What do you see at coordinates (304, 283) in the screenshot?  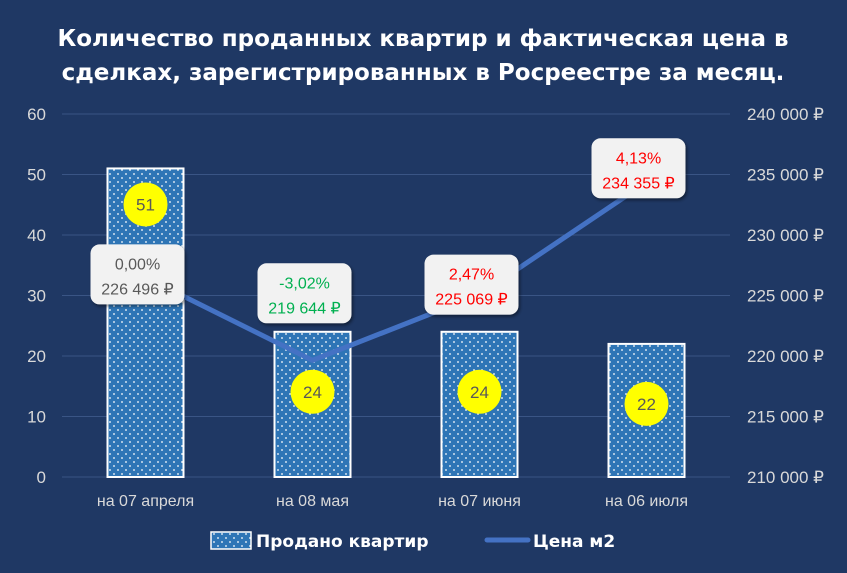 I see `price-change-label: -3,02%` at bounding box center [304, 283].